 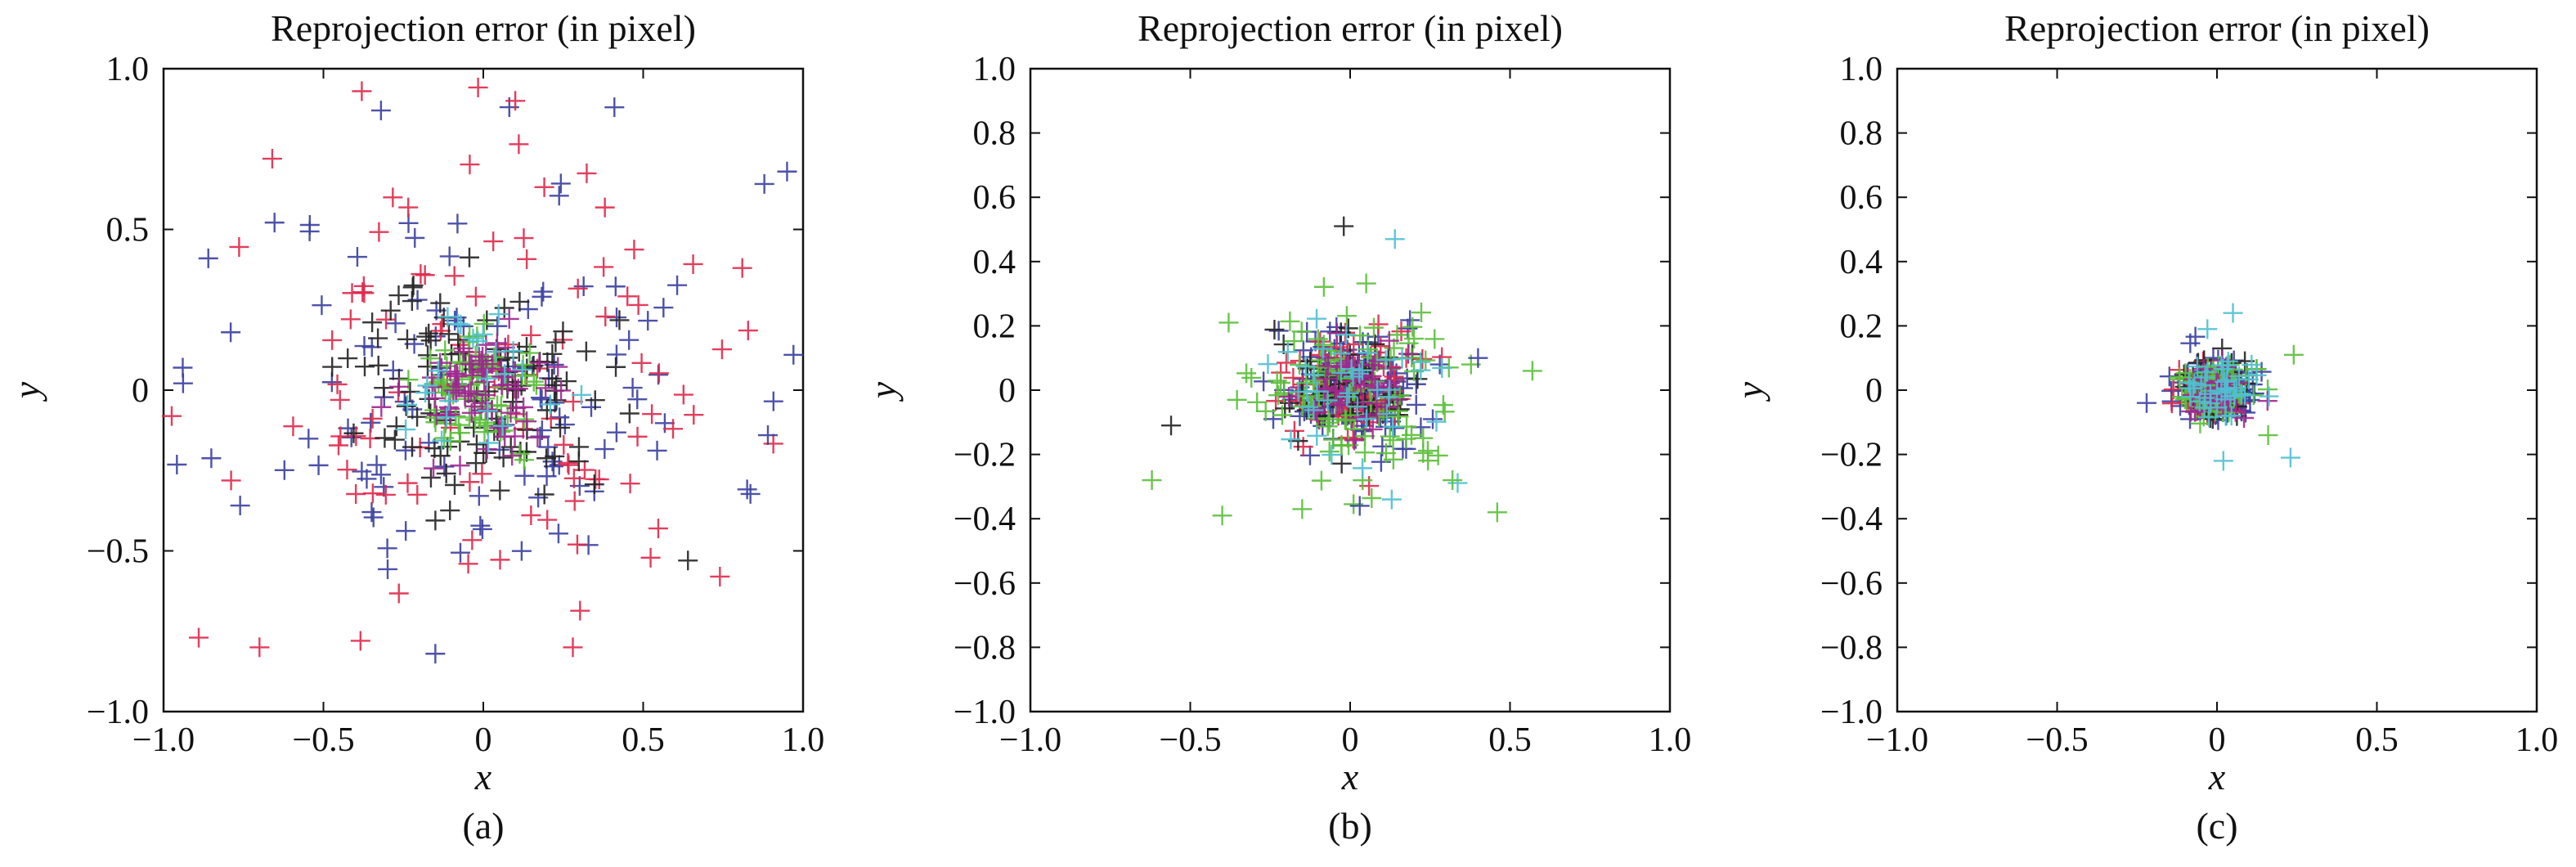 I want to click on y-tick-label: 1.0, so click(x=994, y=69).